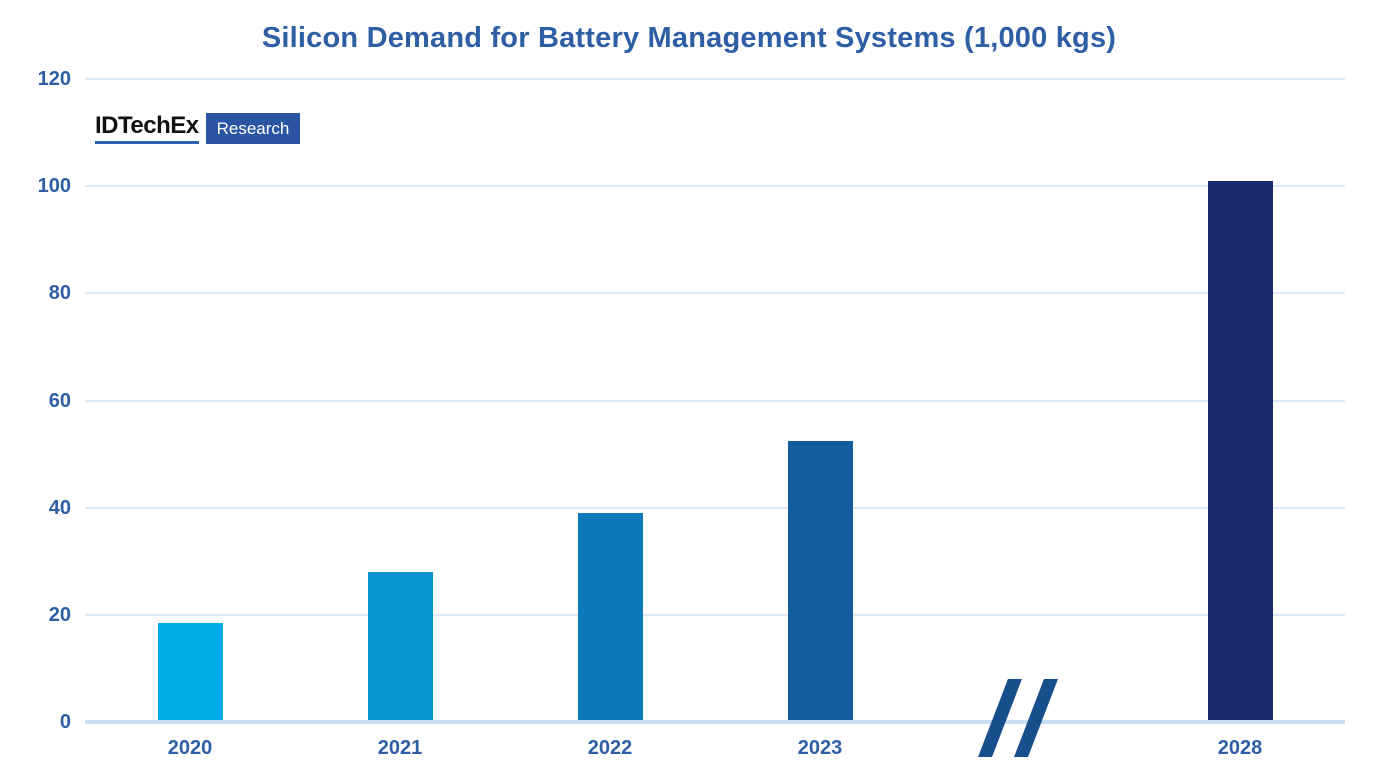  I want to click on idtechex-logo: IDTechEx Research, so click(198, 128).